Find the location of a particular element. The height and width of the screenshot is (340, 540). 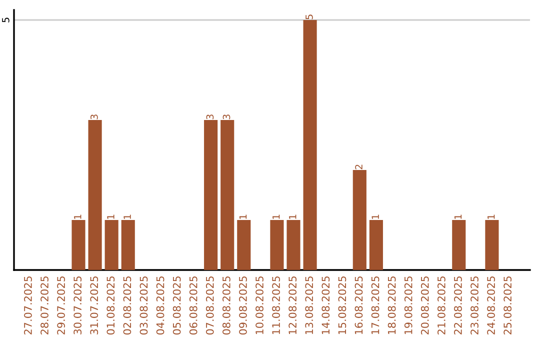

x-tick-label: 12.08.2025 is located at coordinates (292, 305).